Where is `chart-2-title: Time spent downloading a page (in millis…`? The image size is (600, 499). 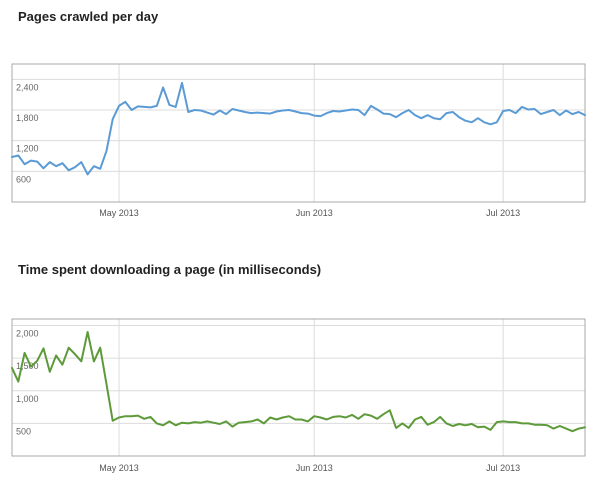 chart-2-title: Time spent downloading a page (in millis… is located at coordinates (170, 269).